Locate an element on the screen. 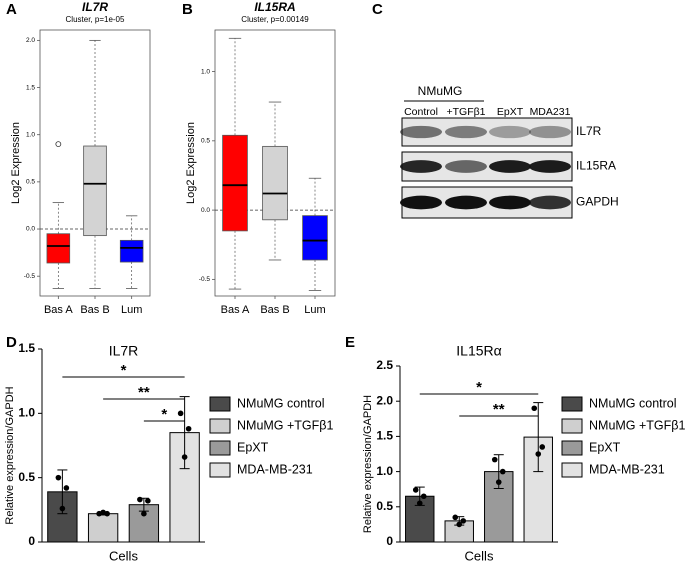 This screenshot has width=685, height=565. panel-letter: A is located at coordinates (11, 9).